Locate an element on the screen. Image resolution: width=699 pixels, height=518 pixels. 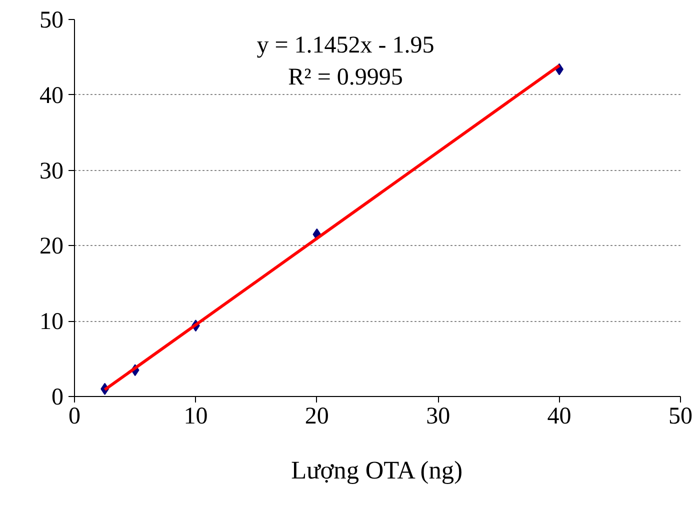
annotation: R² = 0.9995 is located at coordinates (345, 77).